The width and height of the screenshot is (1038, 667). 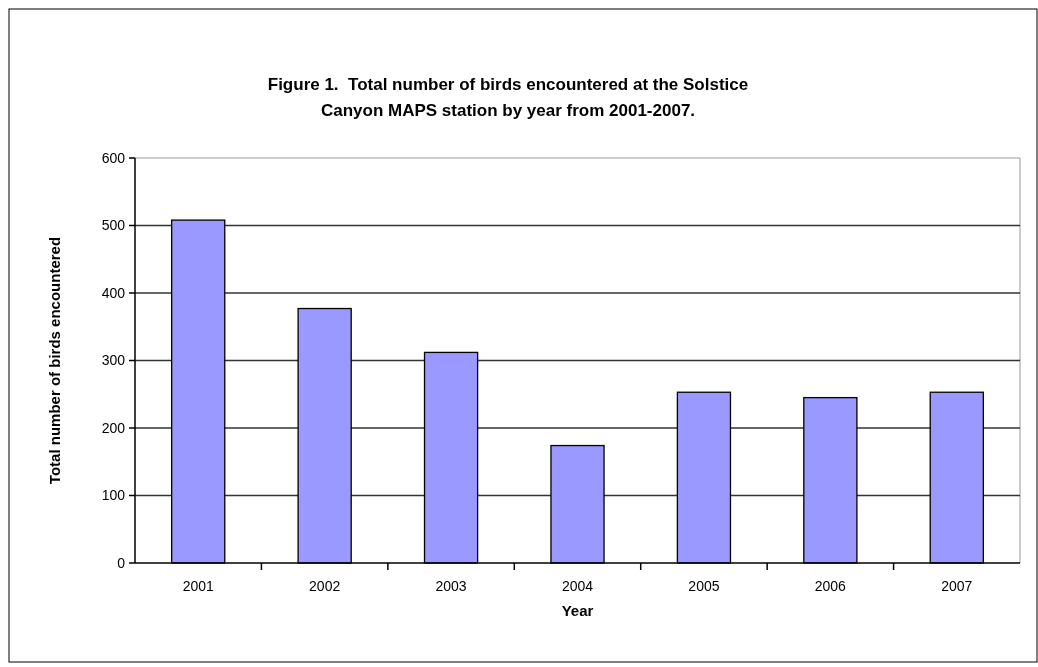 What do you see at coordinates (113, 157) in the screenshot?
I see `y-tick-label: 600` at bounding box center [113, 157].